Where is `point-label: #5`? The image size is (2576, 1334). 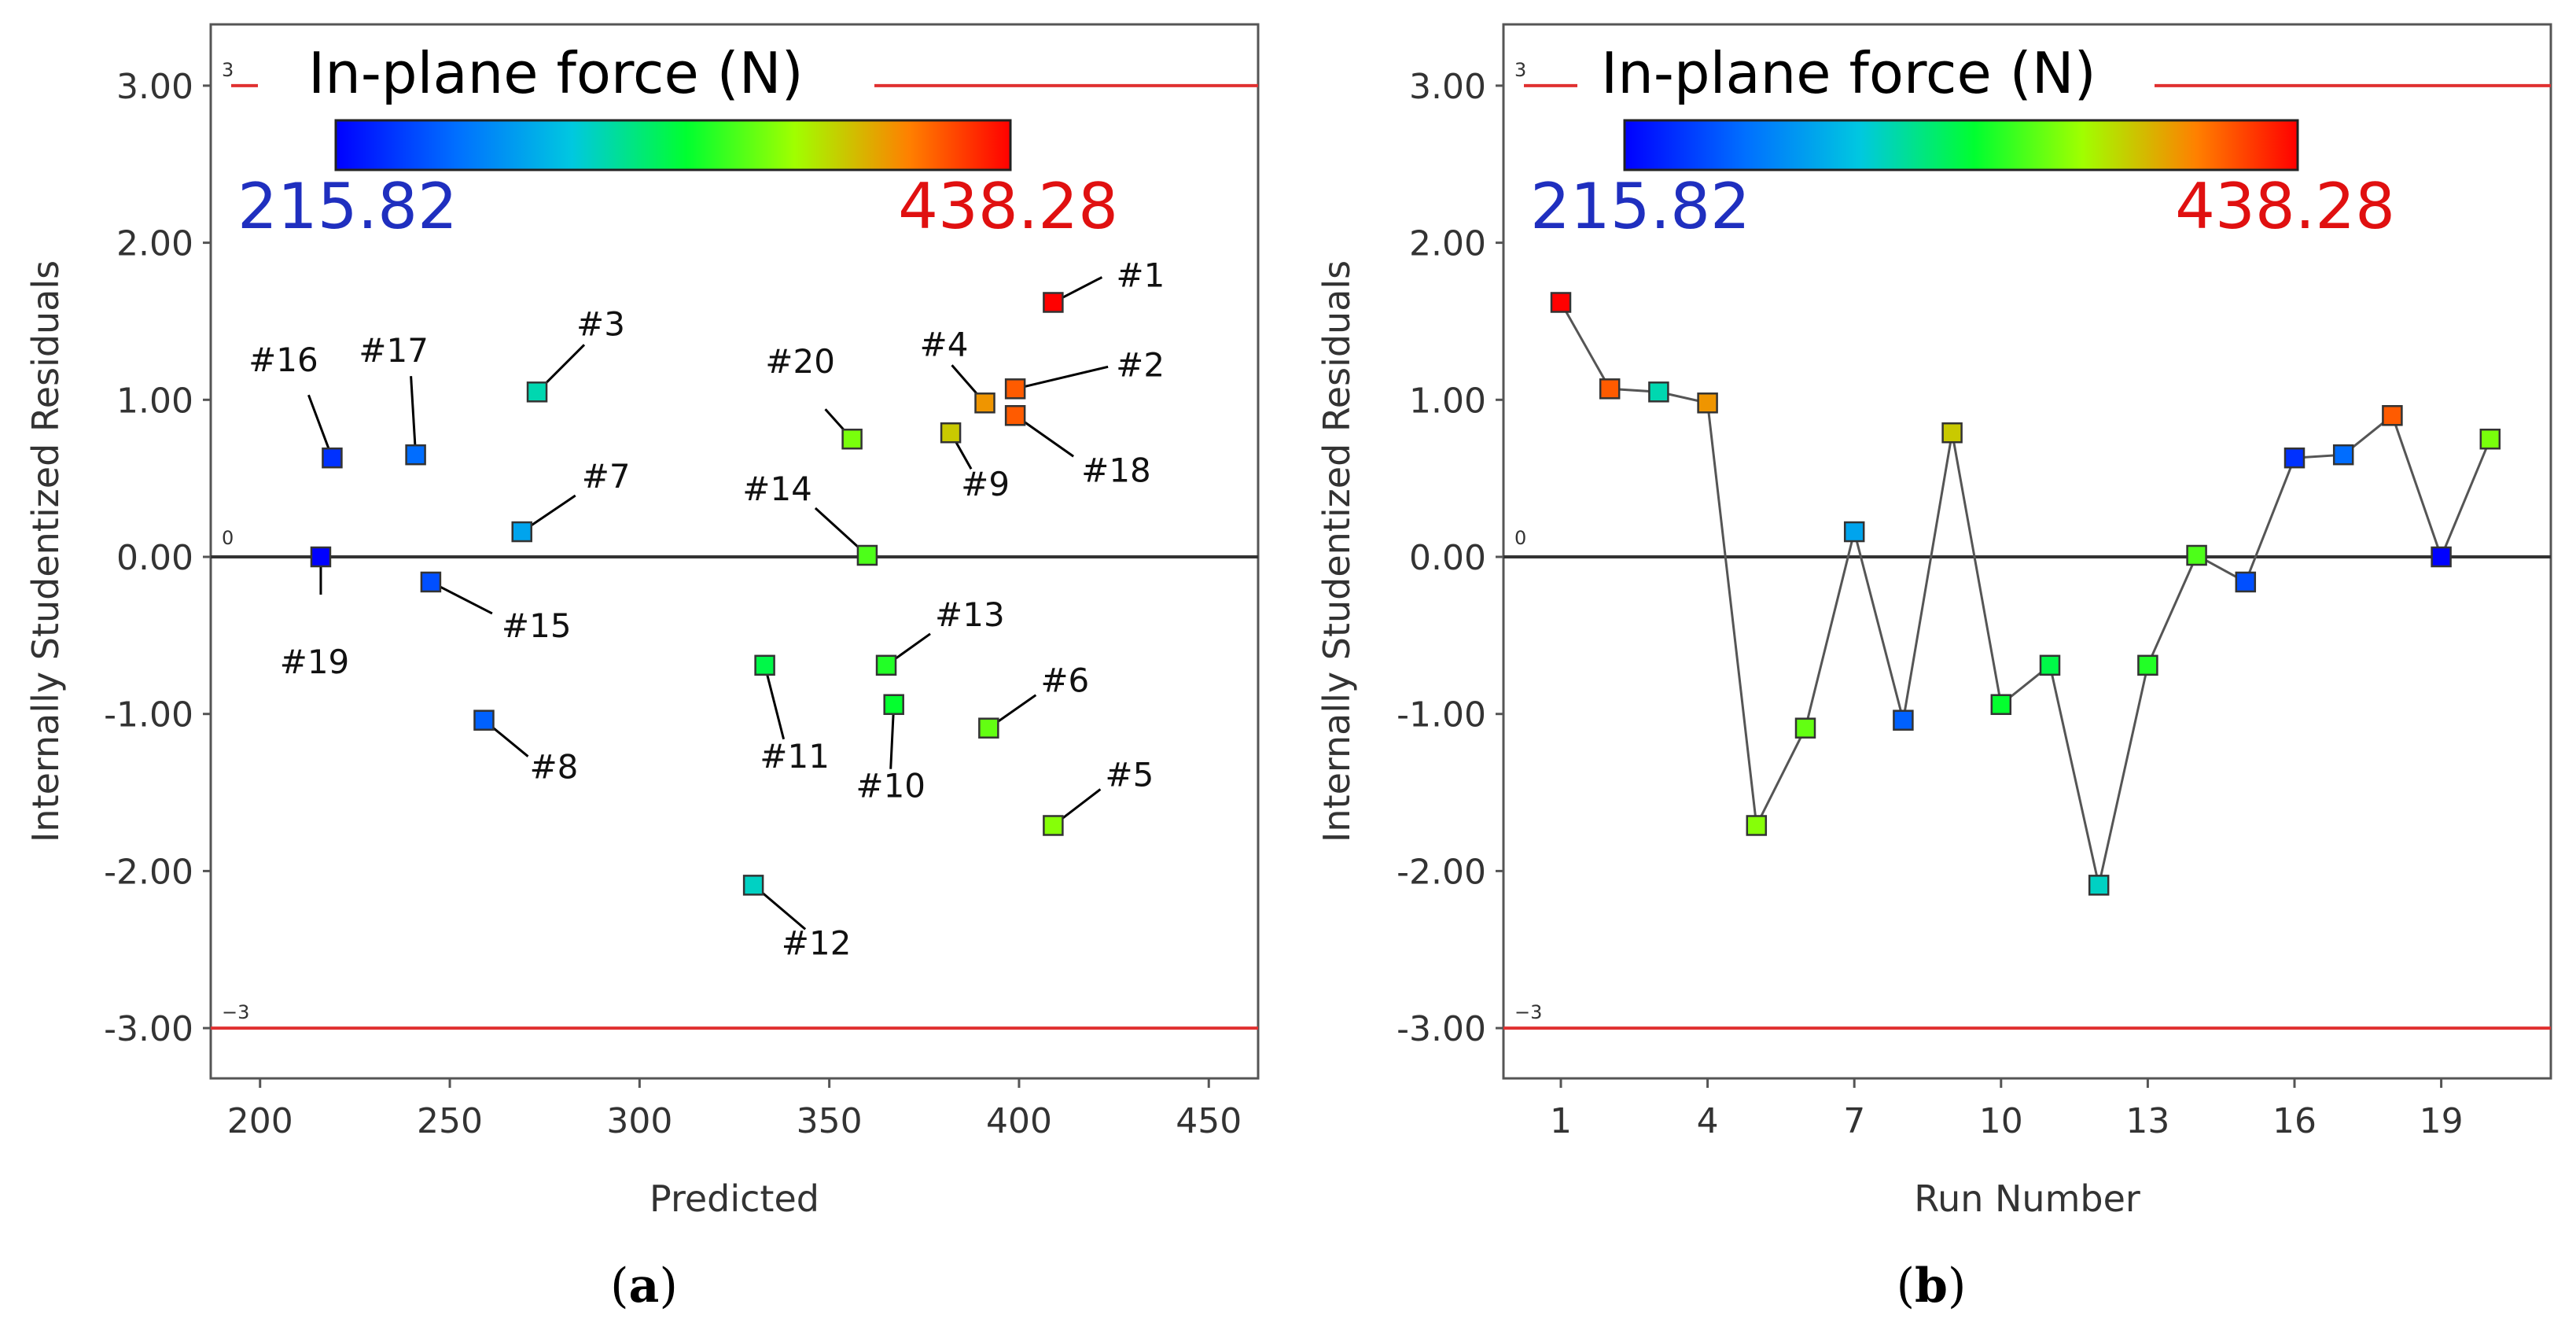 point-label: #5 is located at coordinates (1129, 774).